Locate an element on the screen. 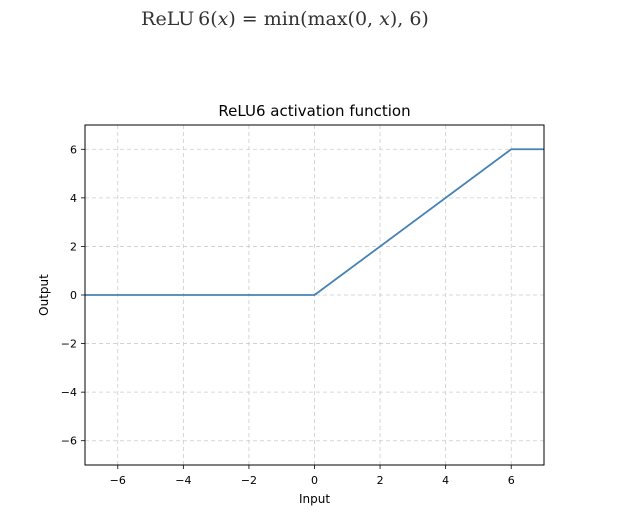 This screenshot has height=516, width=625. x-tick-label: −6 is located at coordinates (118, 480).